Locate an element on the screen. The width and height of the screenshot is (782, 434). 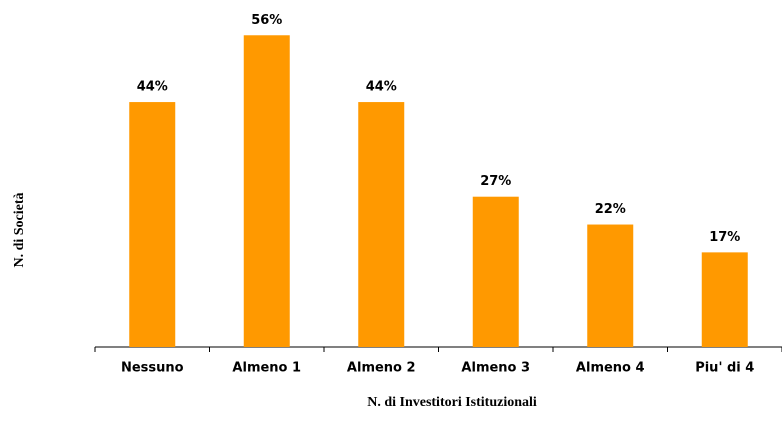
x-tick-label: Nessuno is located at coordinates (152, 368).